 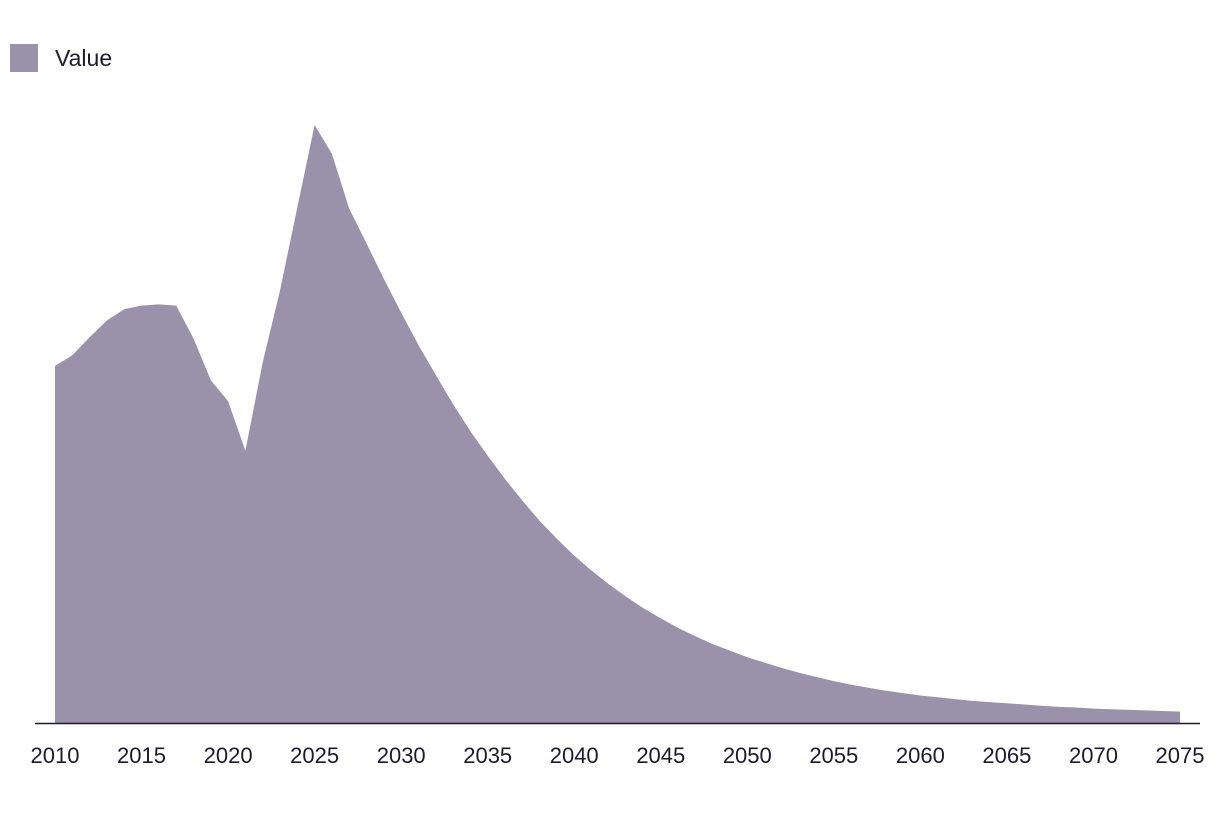 I want to click on x-tick-label: 2015, so click(x=141, y=755).